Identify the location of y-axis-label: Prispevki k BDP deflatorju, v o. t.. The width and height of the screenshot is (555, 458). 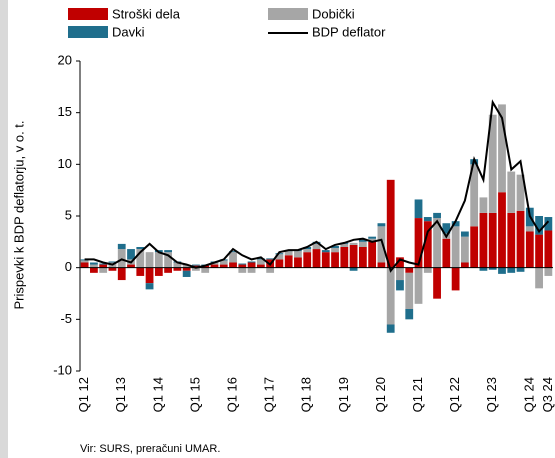
(18, 214).